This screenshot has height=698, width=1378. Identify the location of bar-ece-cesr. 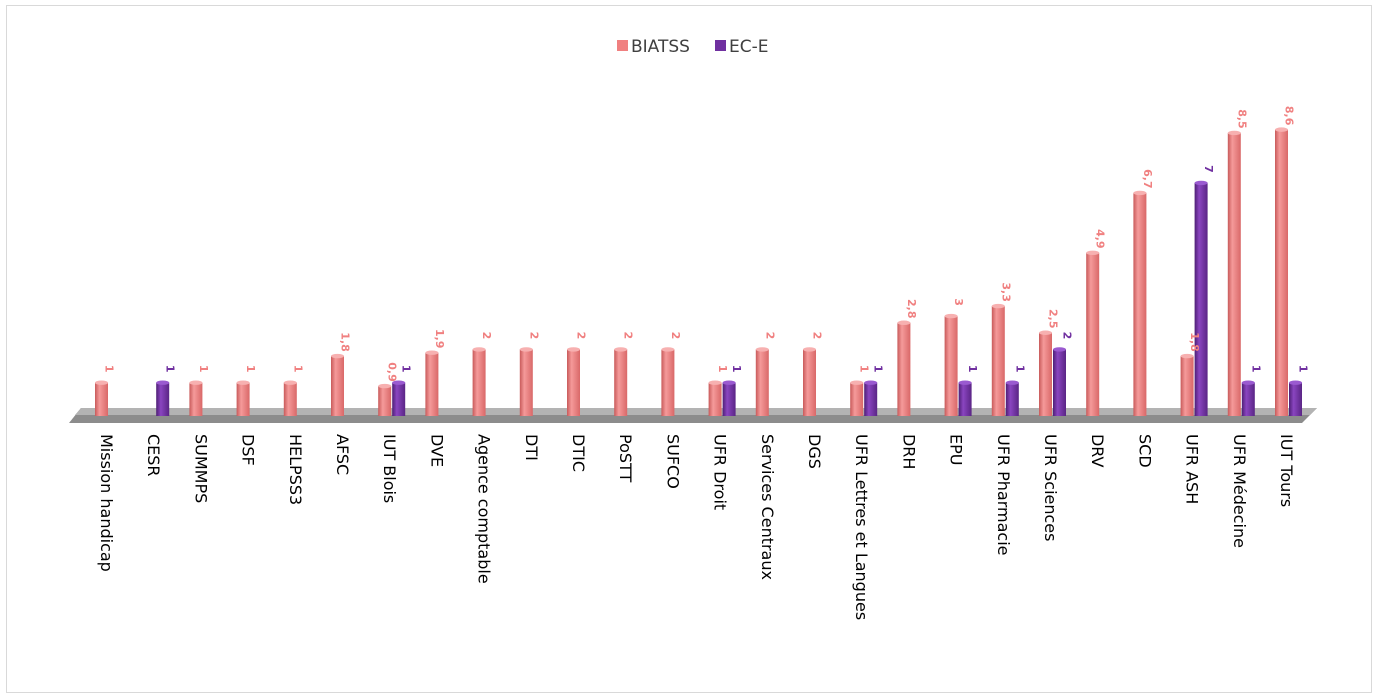
(163, 398).